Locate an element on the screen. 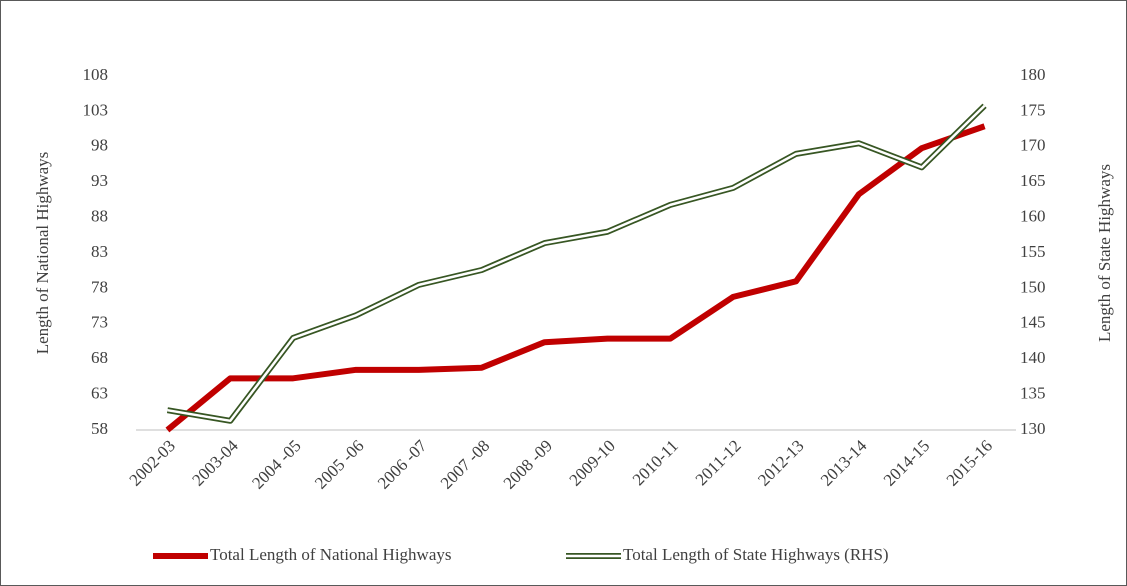  y2-tick-label: 155 is located at coordinates (1033, 251).